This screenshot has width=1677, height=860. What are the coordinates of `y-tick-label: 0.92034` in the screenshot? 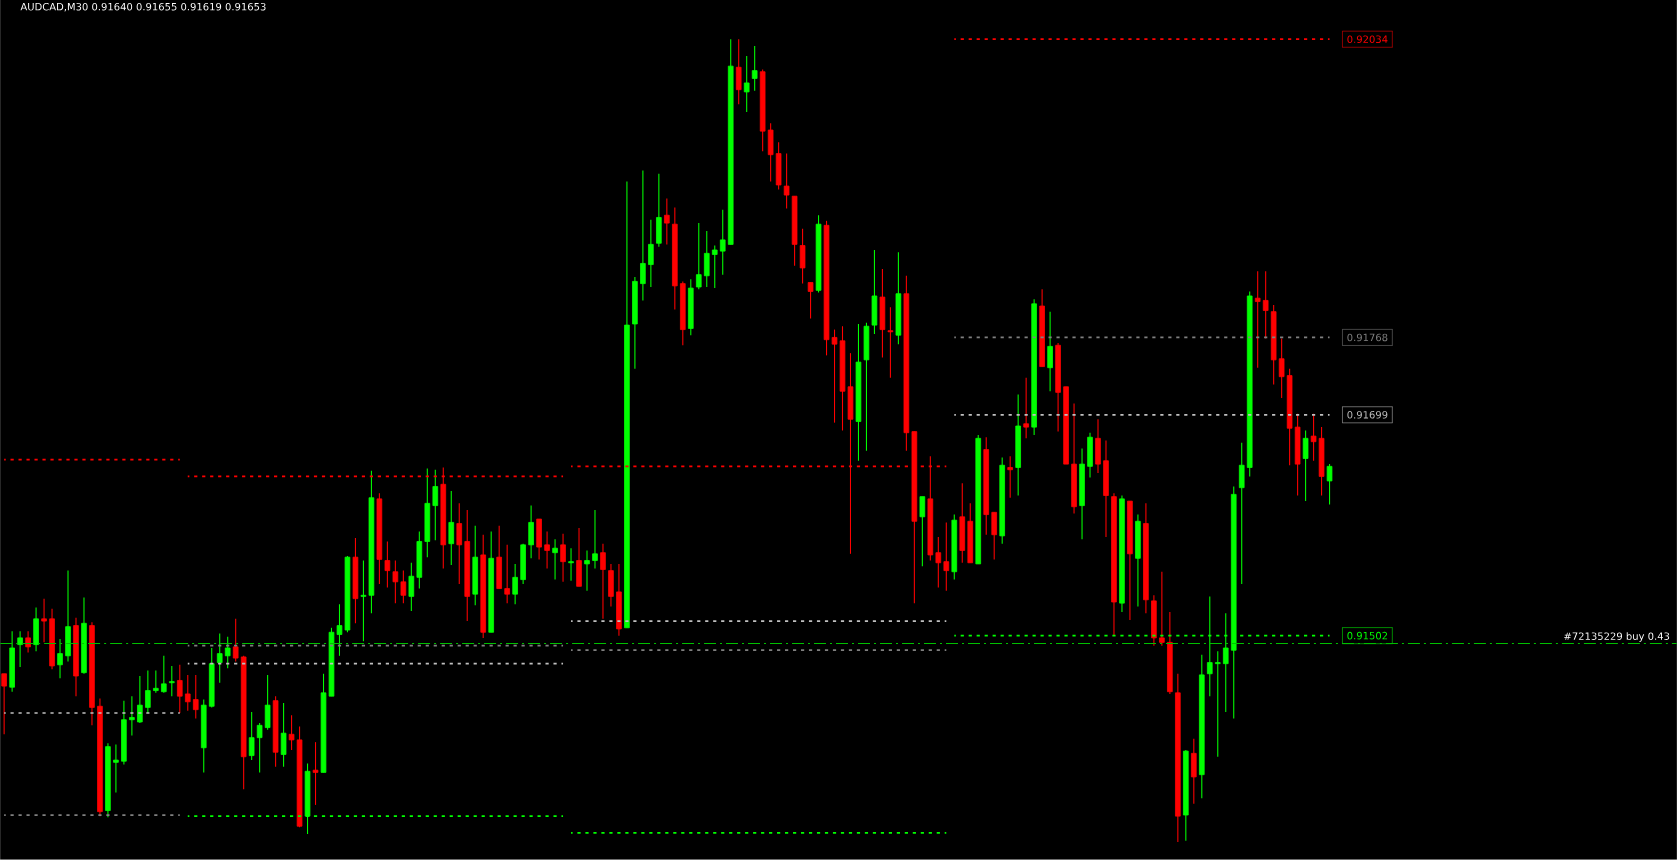 It's located at (1367, 39).